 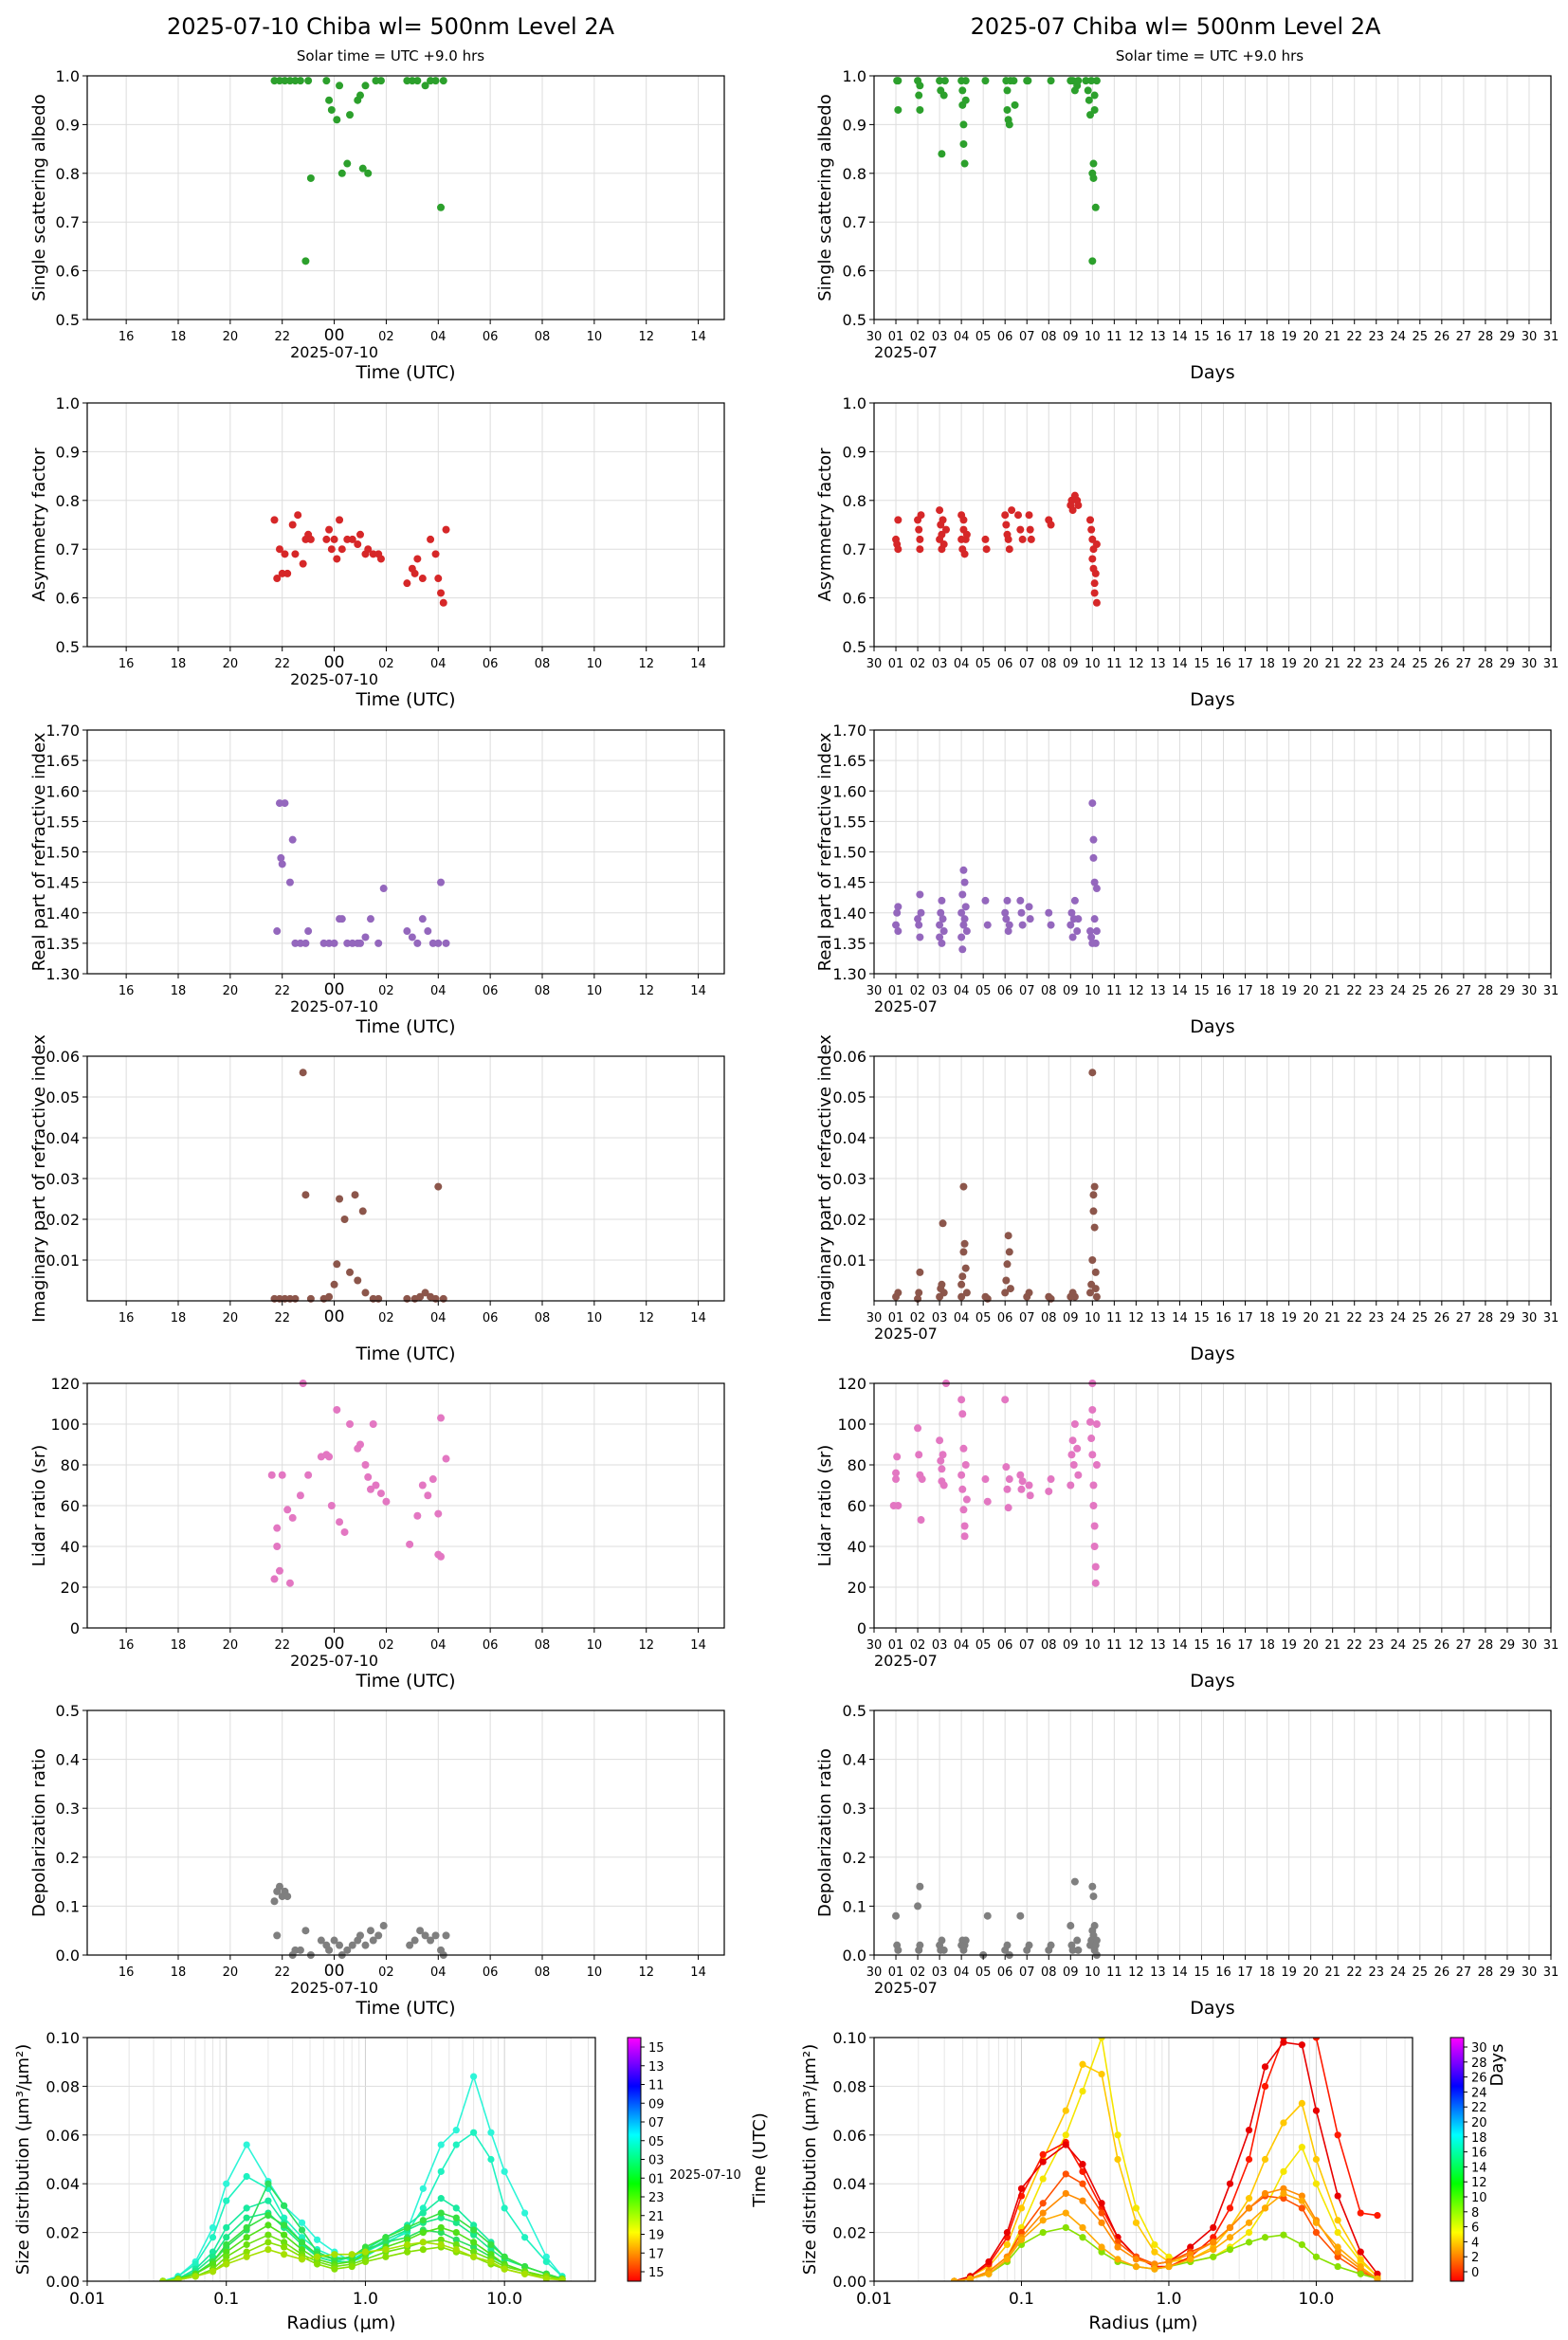 What do you see at coordinates (1486, 1972) in the screenshot?
I see `depol-month-xtick-label: 28` at bounding box center [1486, 1972].